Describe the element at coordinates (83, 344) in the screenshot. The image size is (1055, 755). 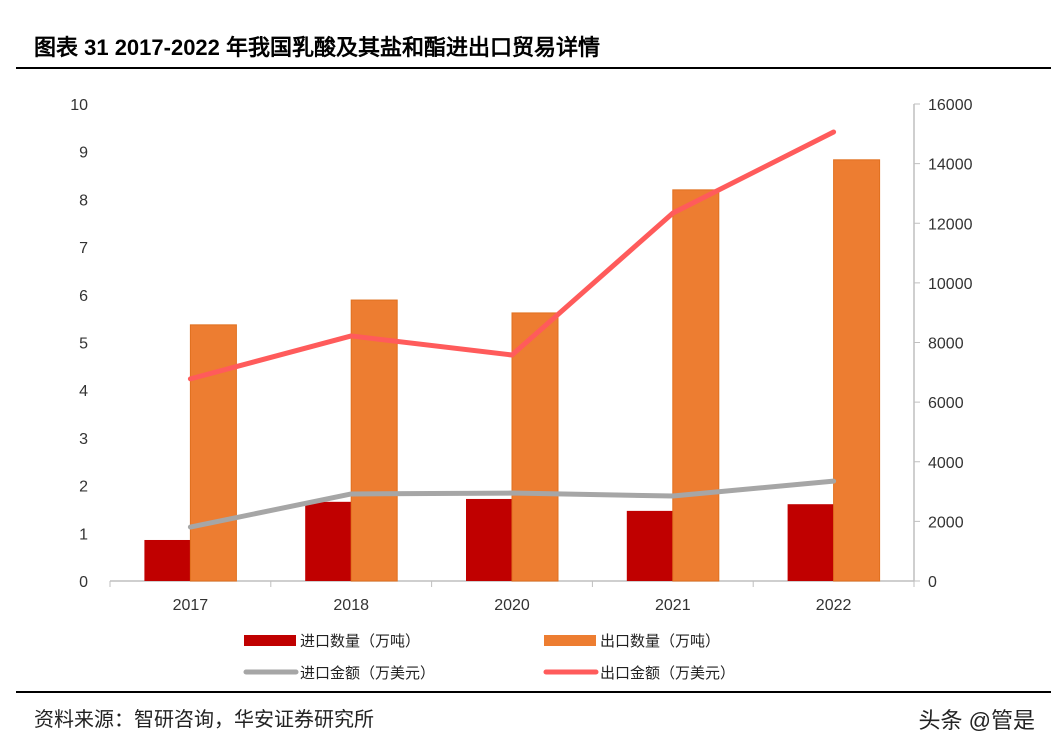
I see `left-y-tick-label: 5` at that location.